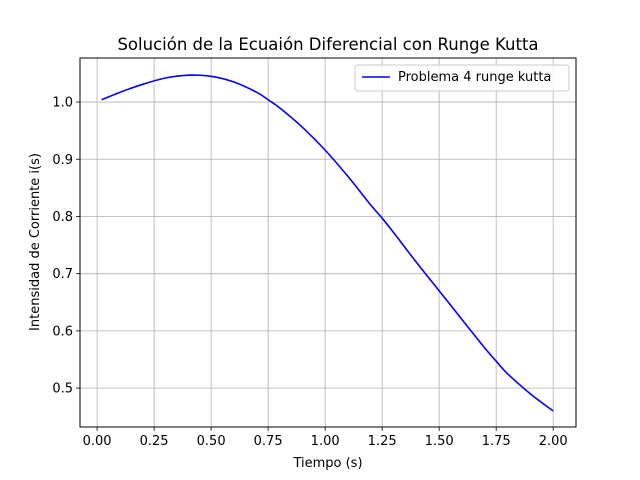 The width and height of the screenshot is (640, 480). What do you see at coordinates (62, 103) in the screenshot?
I see `y-tick-label: 1.0` at bounding box center [62, 103].